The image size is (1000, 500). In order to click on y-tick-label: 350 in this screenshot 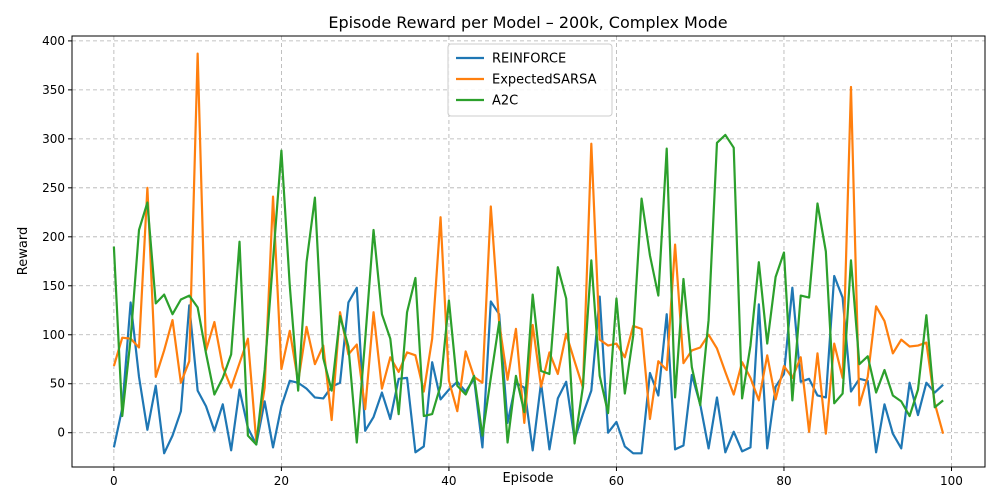, I will do `click(53, 90)`.